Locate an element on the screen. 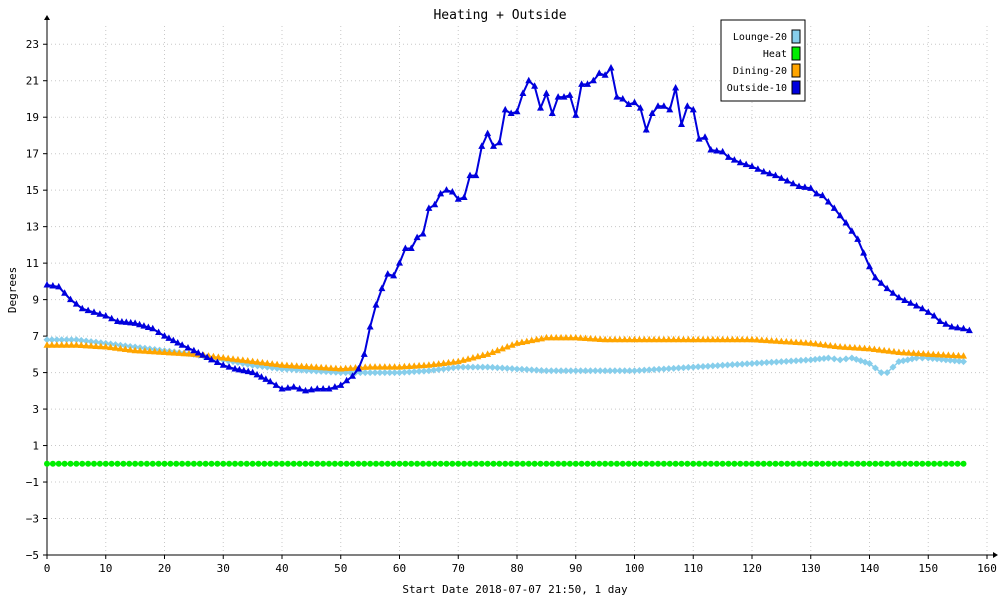 This screenshot has height=600, width=1000. x-axis-title: Start Date 2018-07-07 21:50, 1 day is located at coordinates (515, 589).